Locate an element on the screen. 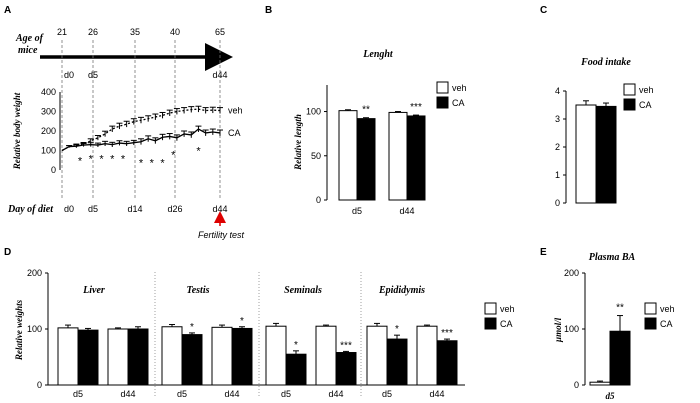 The width and height of the screenshot is (700, 403). y-axis-label: µmol/l is located at coordinates (558, 330).